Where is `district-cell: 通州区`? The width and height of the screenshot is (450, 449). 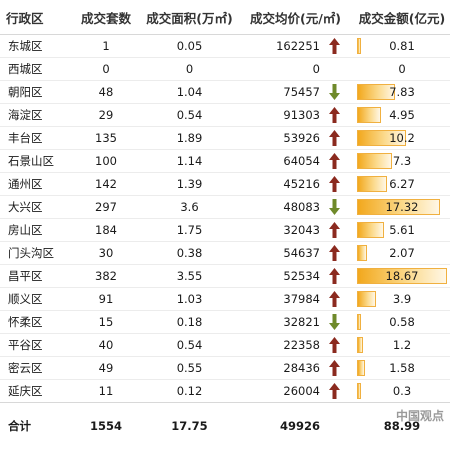 district-cell: 通州区 is located at coordinates (35, 184).